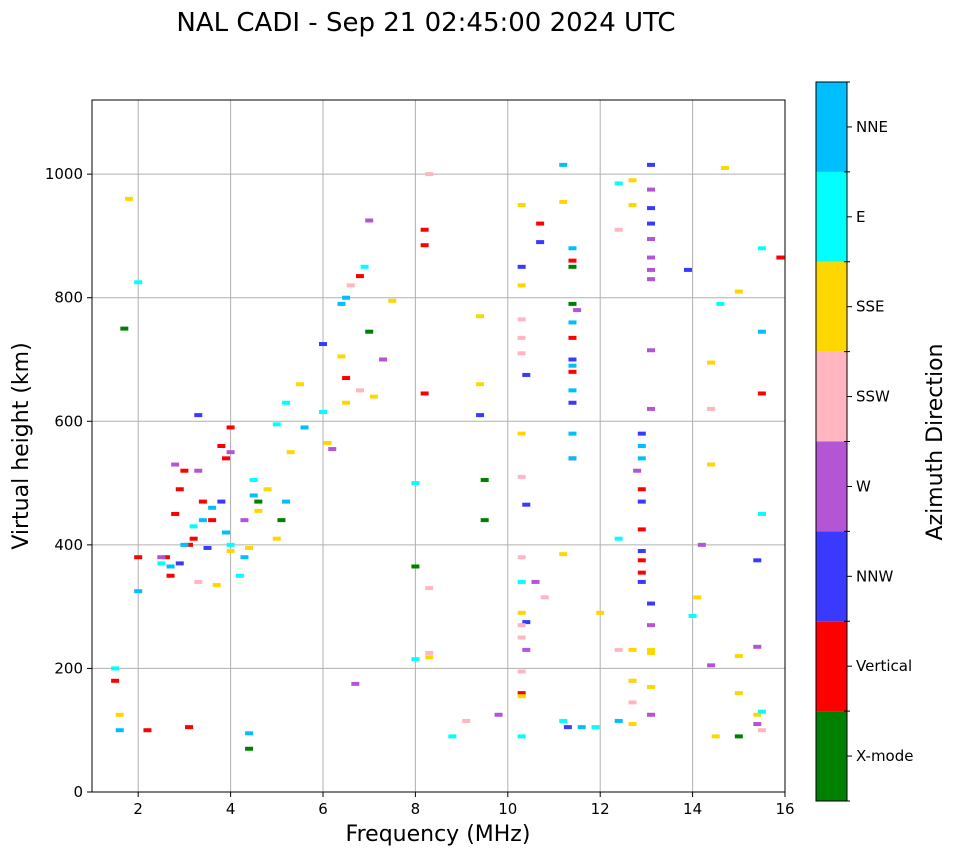 This screenshot has height=857, width=958. Describe the element at coordinates (21, 445) in the screenshot. I see `y-axis-label: Virtual height (km)` at that location.